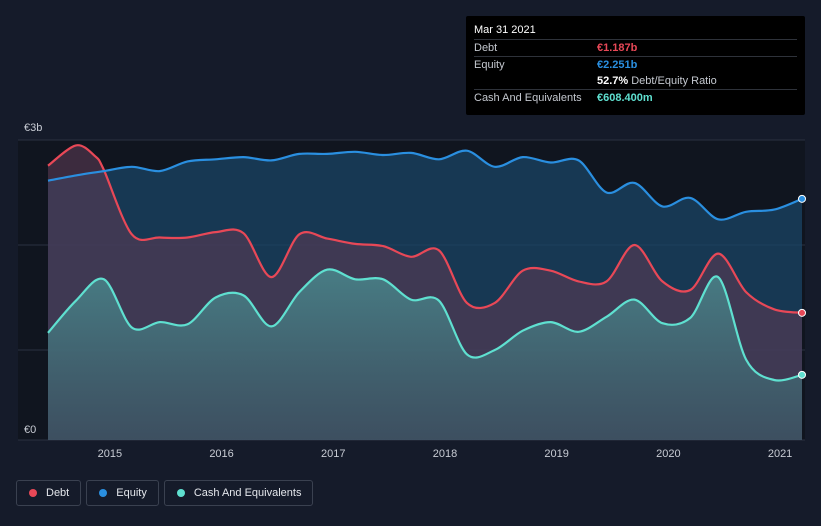 The height and width of the screenshot is (526, 821). Describe the element at coordinates (674, 81) in the screenshot. I see `tooltip-ratio-label: Debt/Equity Ratio` at that location.